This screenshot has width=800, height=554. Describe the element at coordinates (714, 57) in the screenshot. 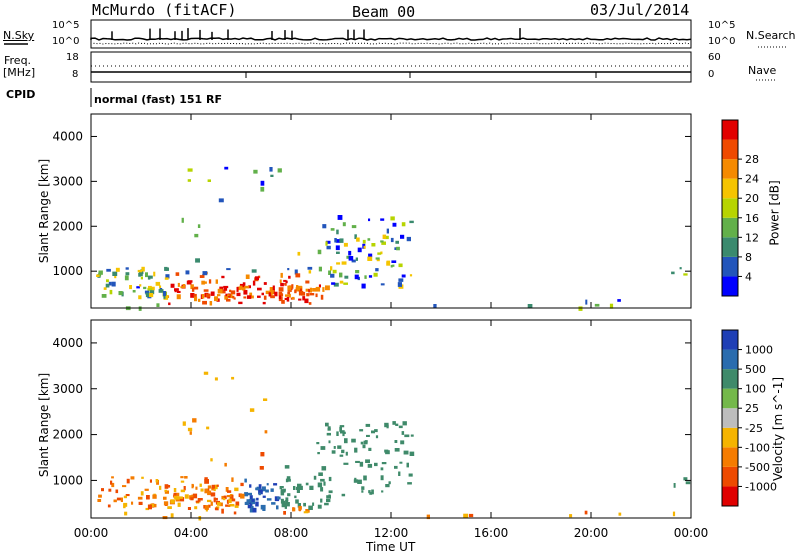

I see `nave-tick-top: 60` at that location.